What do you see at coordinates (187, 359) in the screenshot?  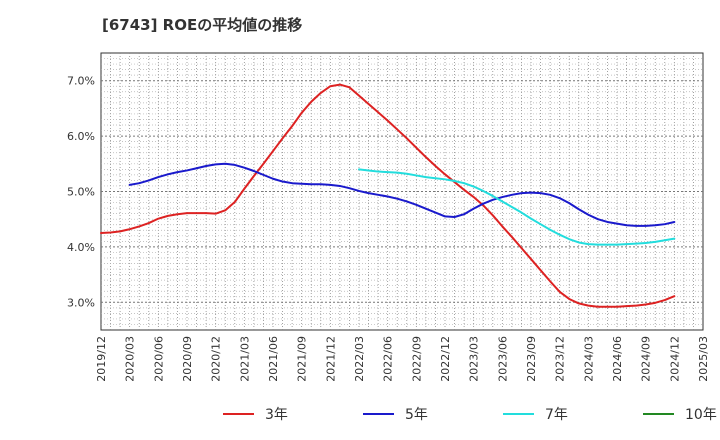 I see `x-tick-label: 2020/09` at bounding box center [187, 359].